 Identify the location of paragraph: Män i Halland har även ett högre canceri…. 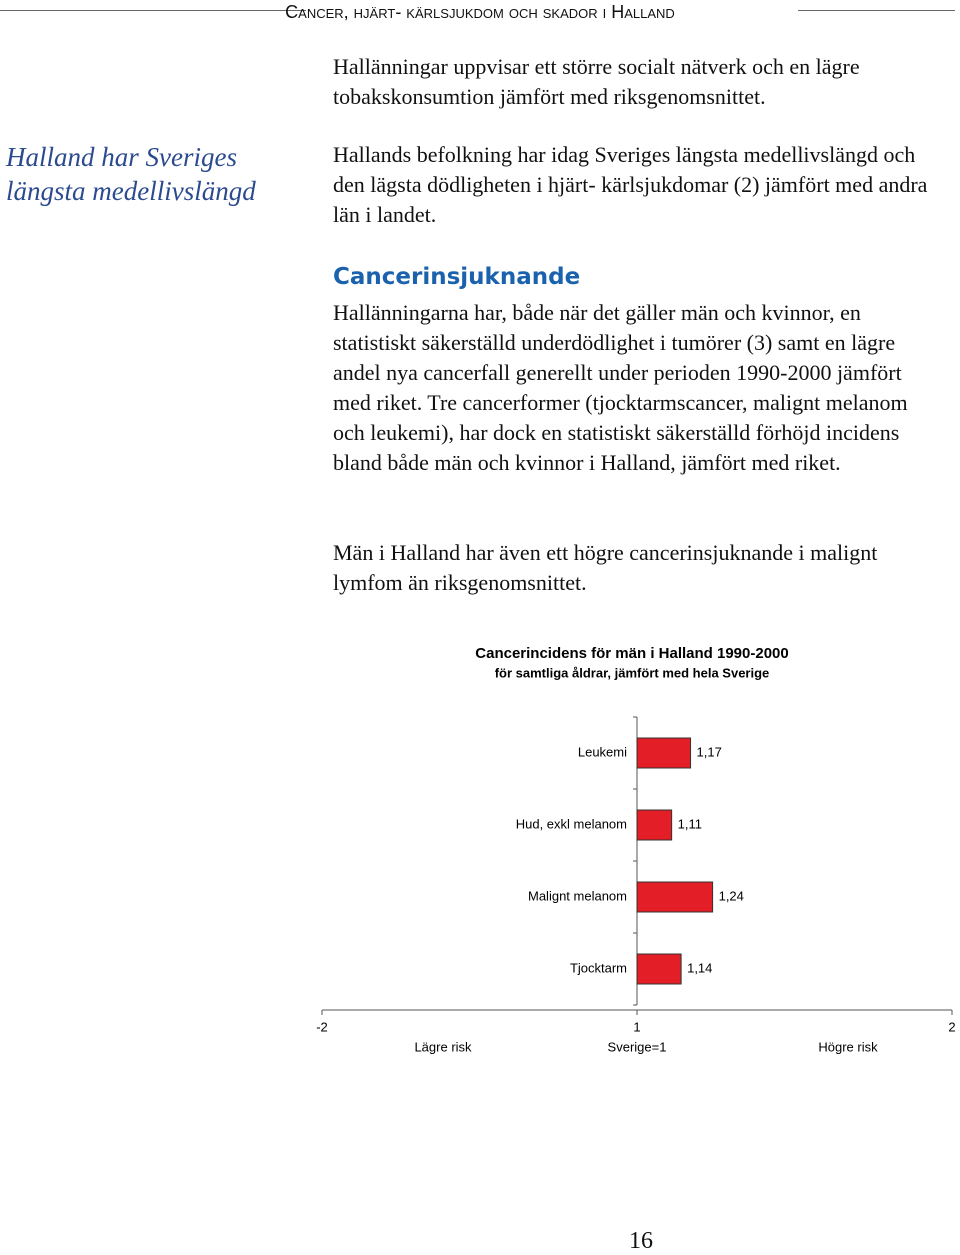
(605, 567).